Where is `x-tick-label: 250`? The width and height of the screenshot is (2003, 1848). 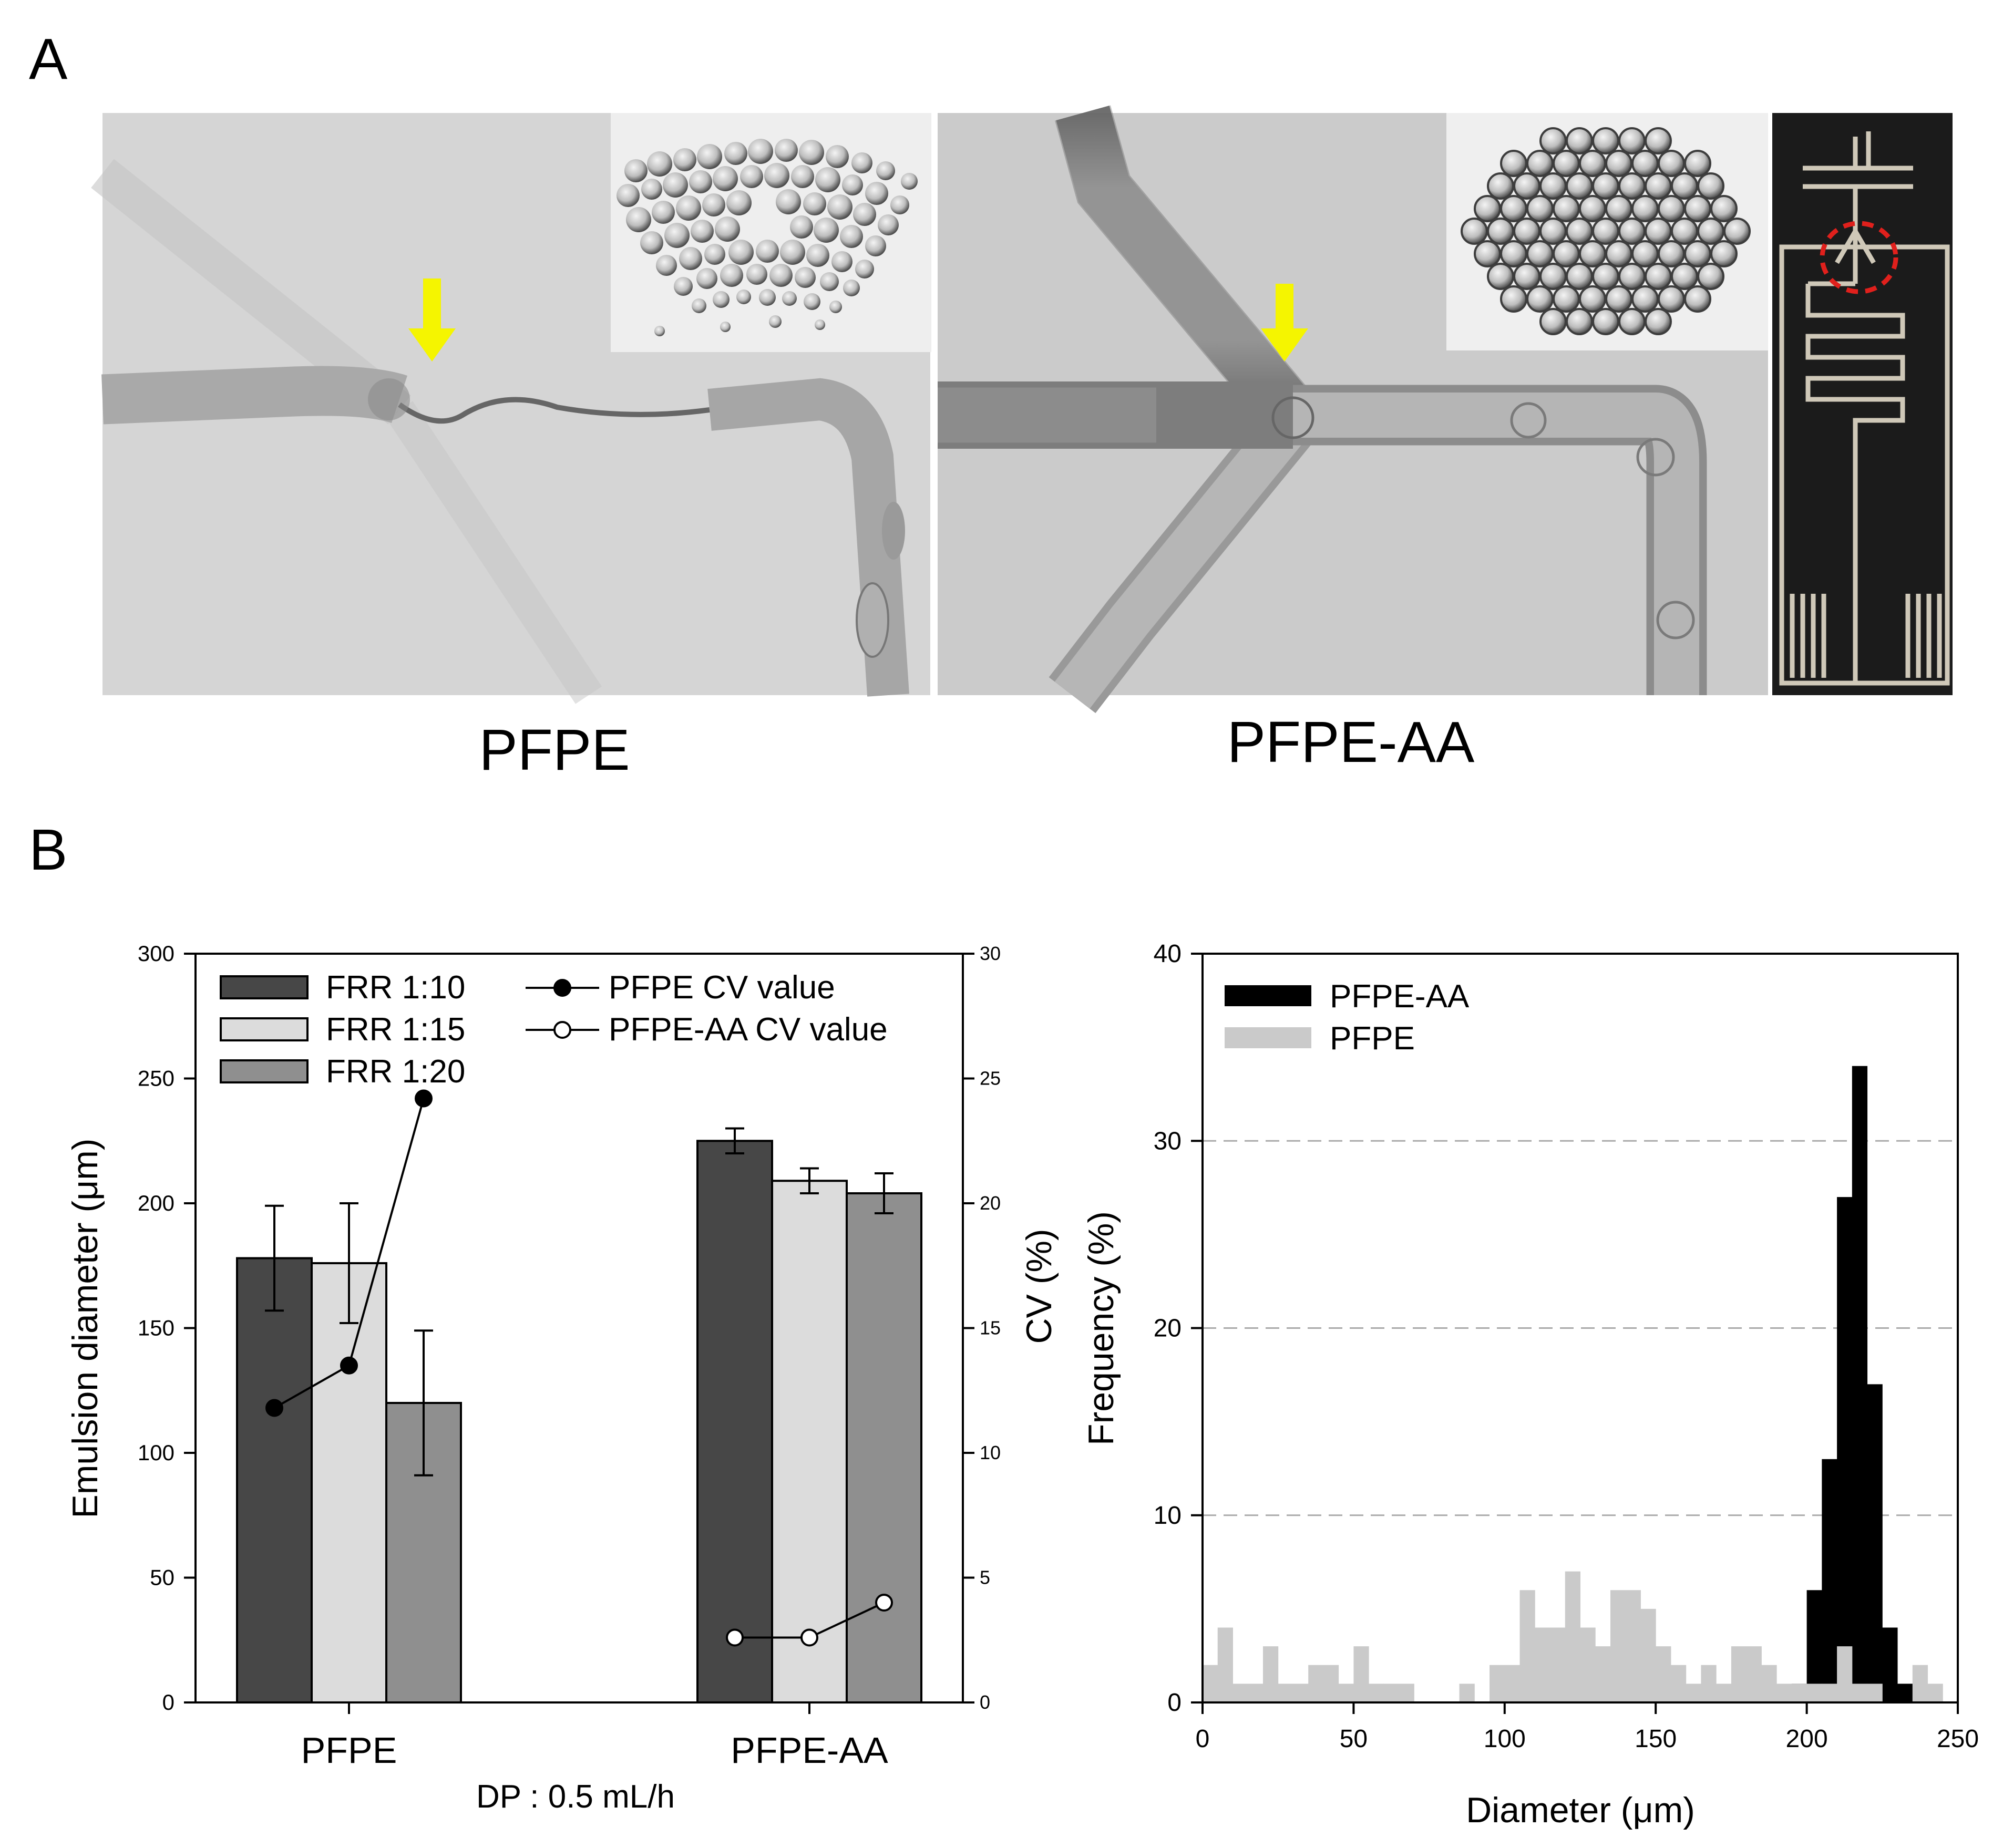 x-tick-label: 250 is located at coordinates (1958, 1739).